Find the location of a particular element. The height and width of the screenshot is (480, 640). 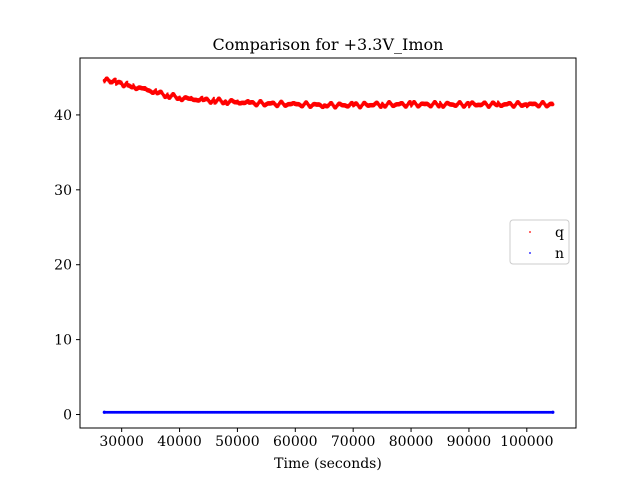

x-tick-label: 80000 is located at coordinates (411, 442).